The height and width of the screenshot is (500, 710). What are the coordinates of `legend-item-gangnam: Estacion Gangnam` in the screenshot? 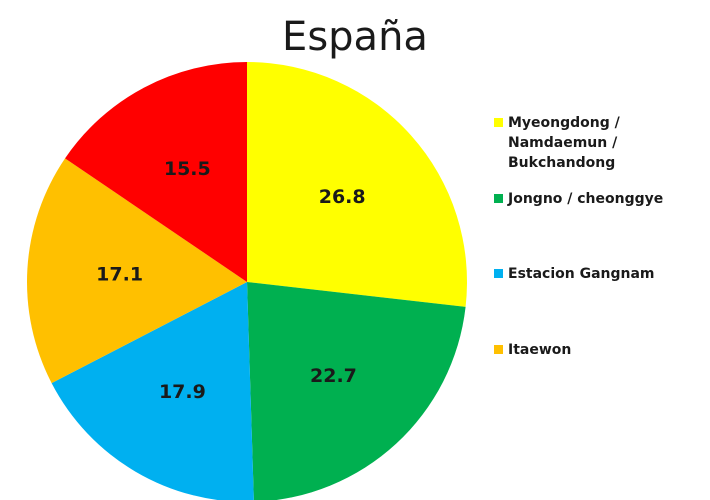 It's located at (574, 274).